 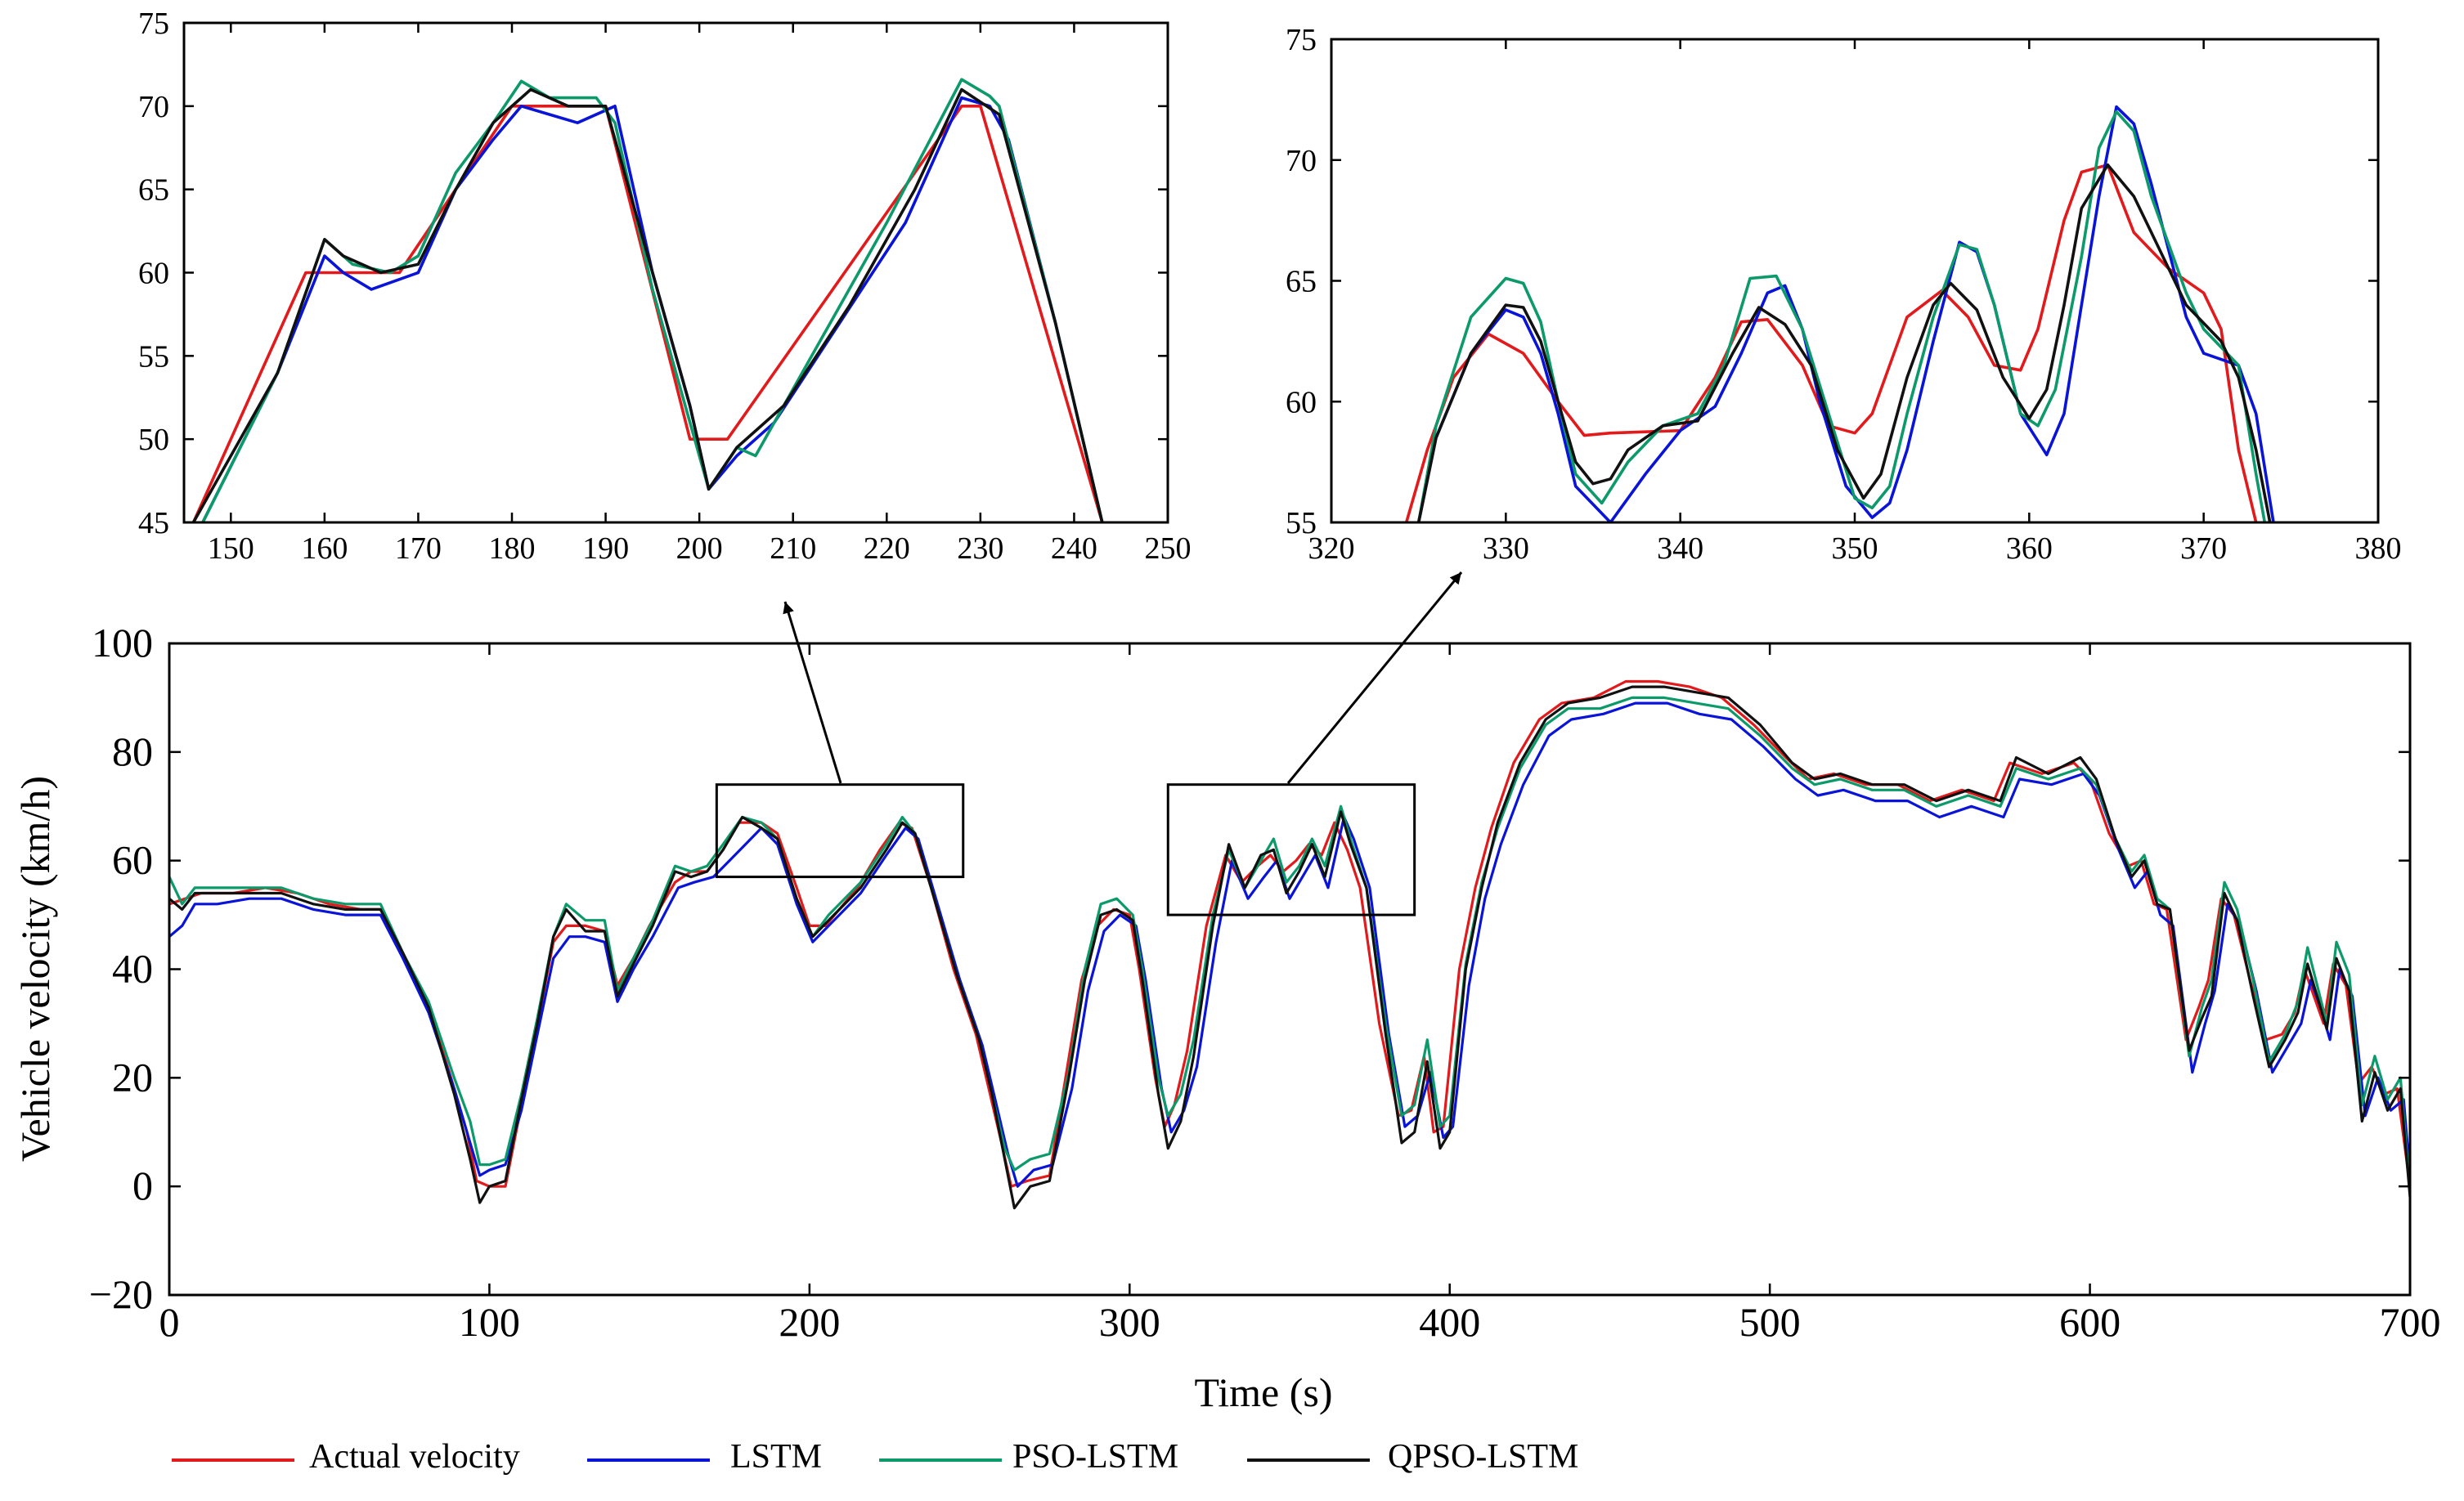 I want to click on main-ytick-label: 0, so click(x=142, y=1185).